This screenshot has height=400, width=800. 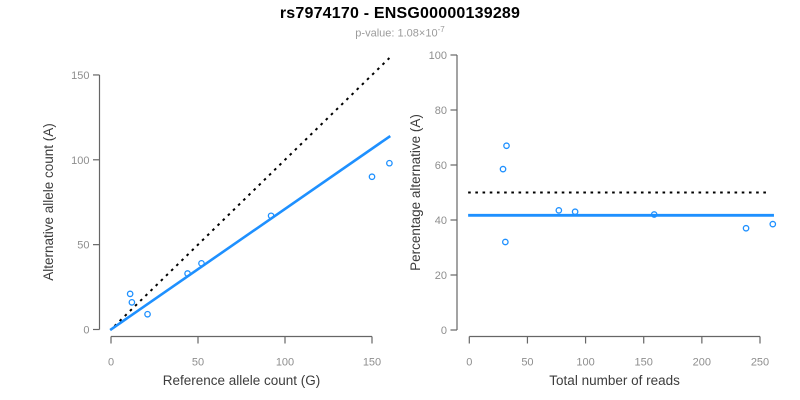 What do you see at coordinates (614, 380) in the screenshot?
I see `right-plot-x-label: Total number of reads` at bounding box center [614, 380].